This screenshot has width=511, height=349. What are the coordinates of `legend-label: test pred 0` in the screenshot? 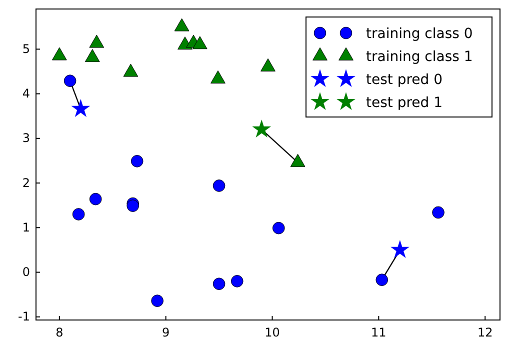 It's located at (404, 80).